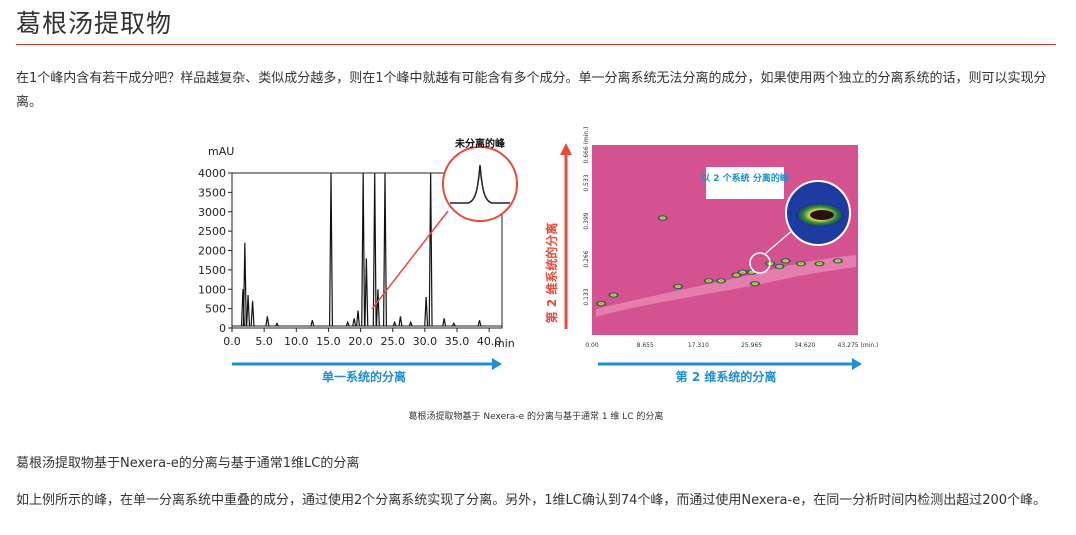 This screenshot has height=535, width=1076. I want to click on heatmap-bottom-label: 第 2 维系统的分离, so click(726, 376).